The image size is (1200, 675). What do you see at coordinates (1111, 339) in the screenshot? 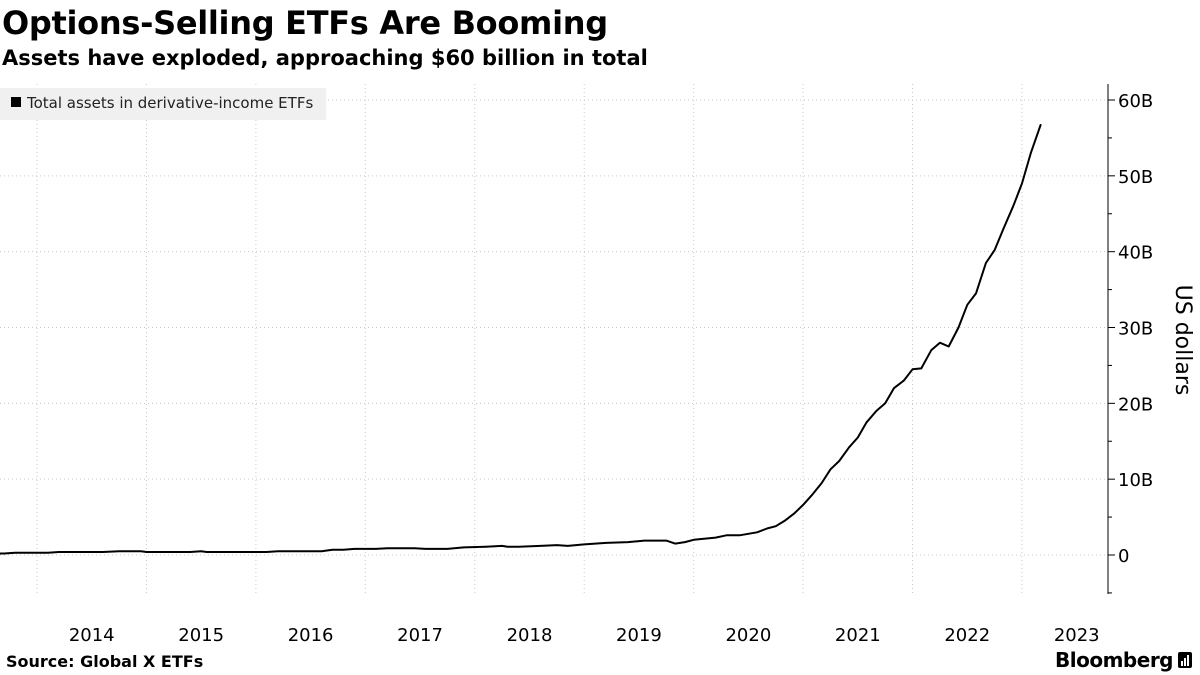
I see `axes` at bounding box center [1111, 339].